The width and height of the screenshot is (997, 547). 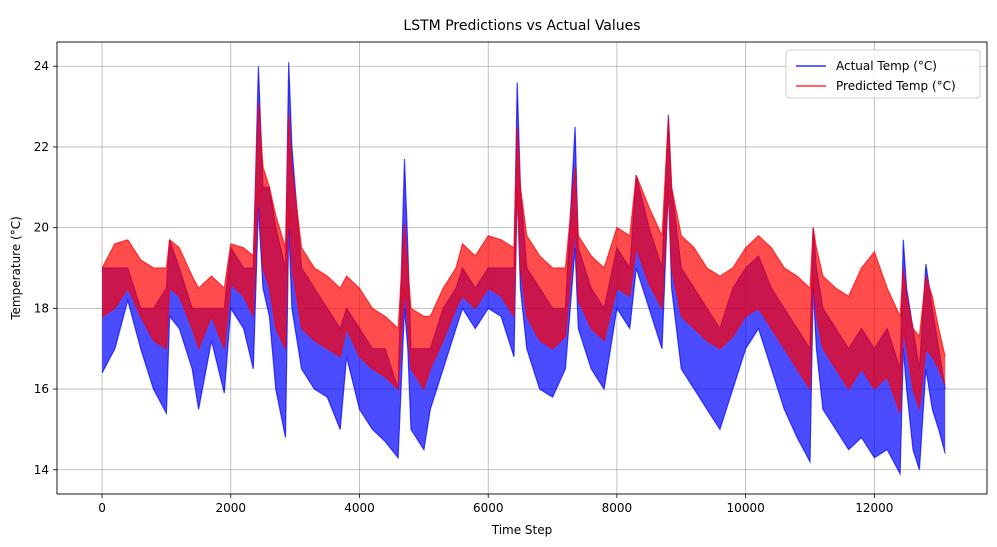 I want to click on x-tick-label: 10000, so click(x=746, y=508).